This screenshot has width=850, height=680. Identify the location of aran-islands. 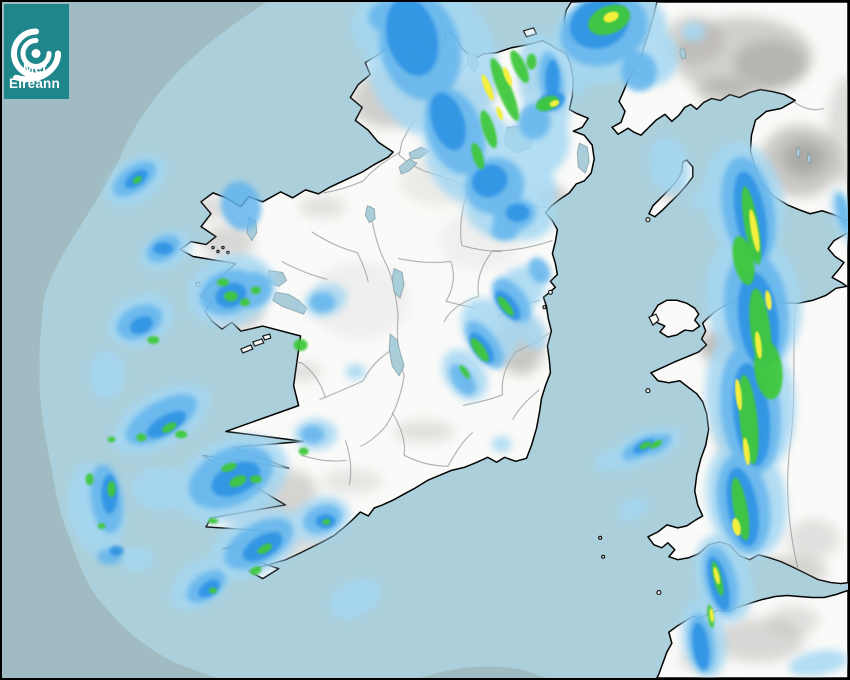
(247, 349).